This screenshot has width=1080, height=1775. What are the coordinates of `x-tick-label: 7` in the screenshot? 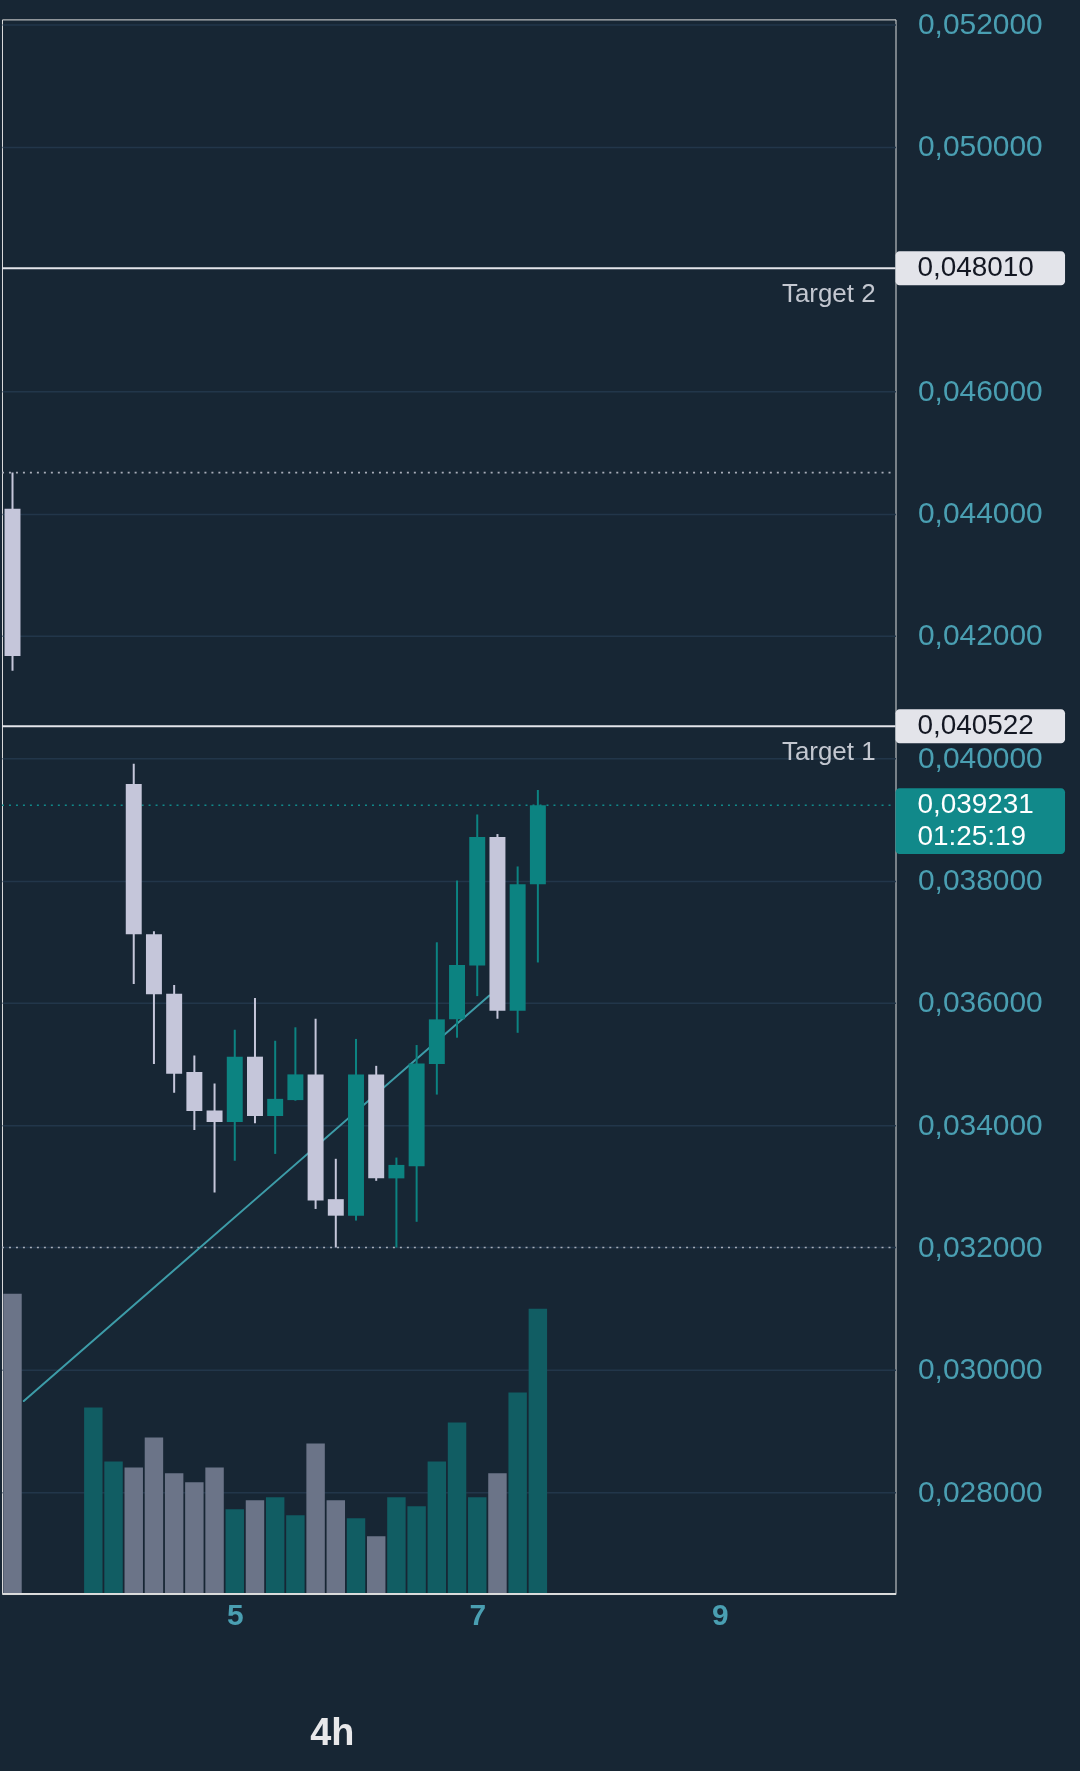 It's located at (478, 1615).